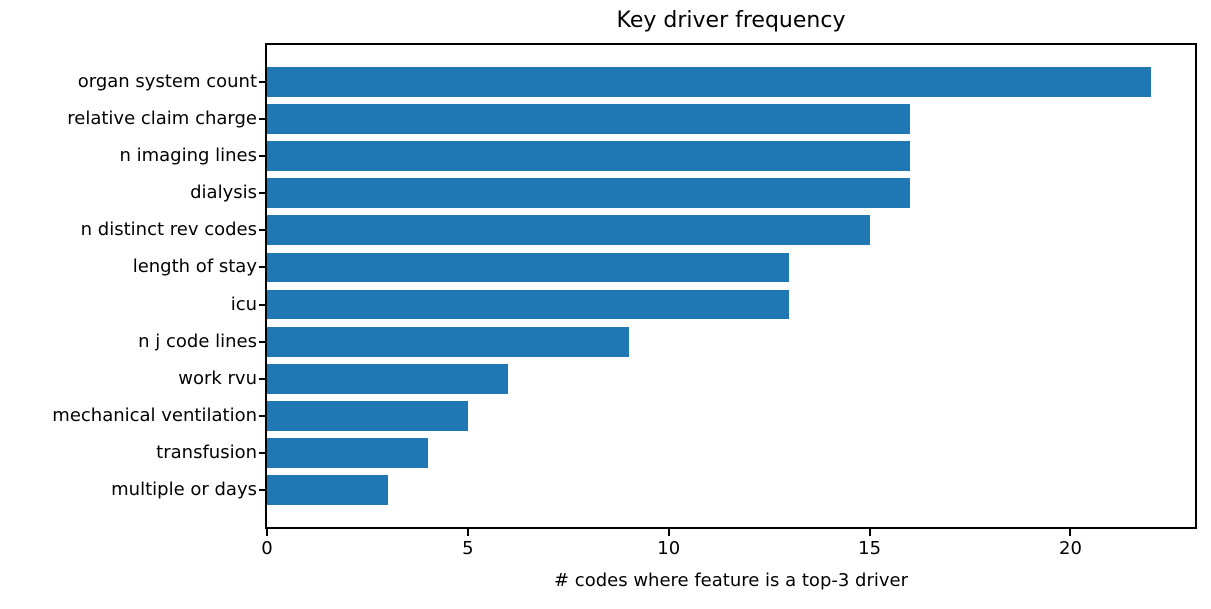  Describe the element at coordinates (870, 548) in the screenshot. I see `x-tick-label: 15` at that location.